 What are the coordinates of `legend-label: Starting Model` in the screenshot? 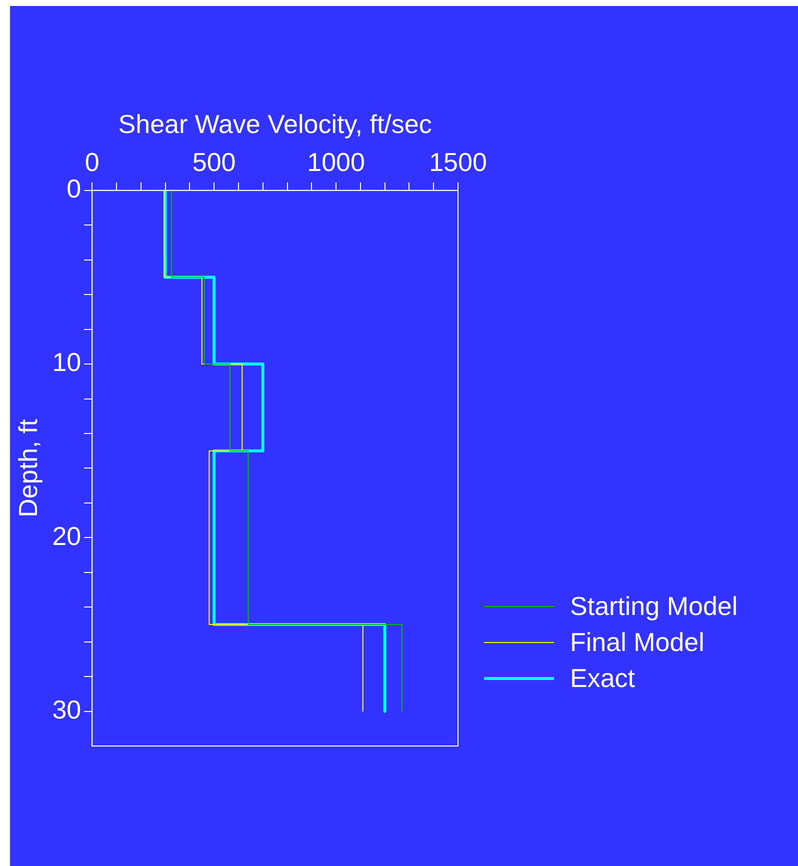 It's located at (654, 606).